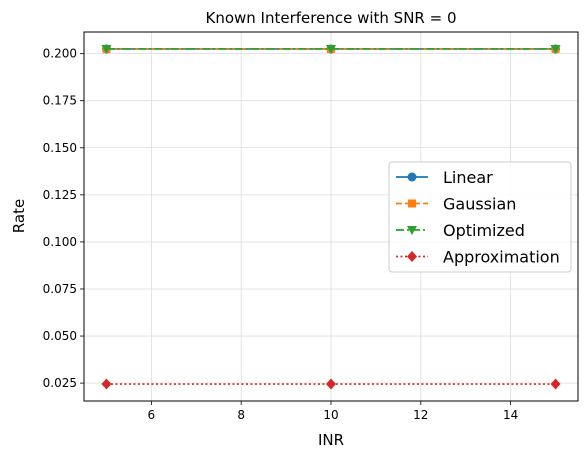 Image resolution: width=588 pixels, height=459 pixels. What do you see at coordinates (19, 216) in the screenshot?
I see `y-axis-title: Rate` at bounding box center [19, 216].